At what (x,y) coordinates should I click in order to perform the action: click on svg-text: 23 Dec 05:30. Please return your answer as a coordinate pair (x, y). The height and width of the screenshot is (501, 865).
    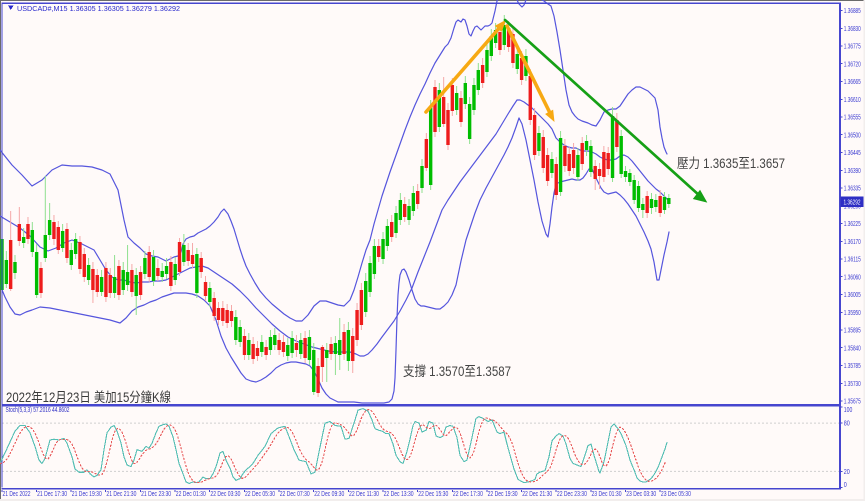
    Looking at the image, I should click on (676, 494).